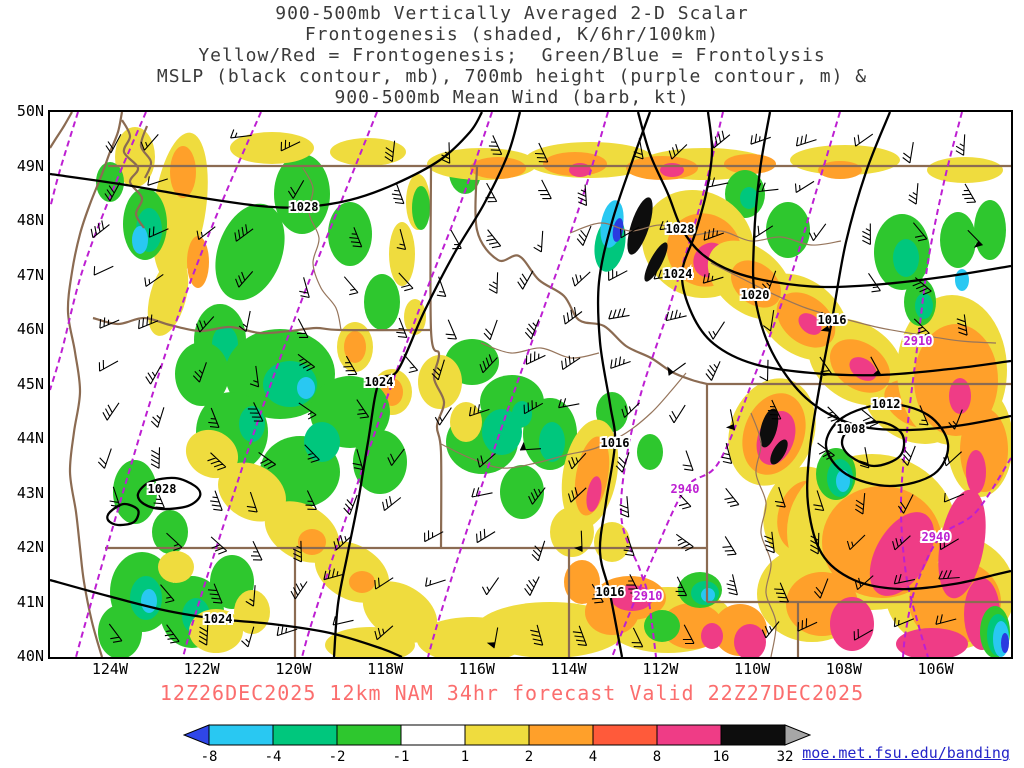 Image resolution: width=1024 pixels, height=768 pixels. What do you see at coordinates (30, 492) in the screenshot?
I see `lat-tick-label: 43N` at bounding box center [30, 492].